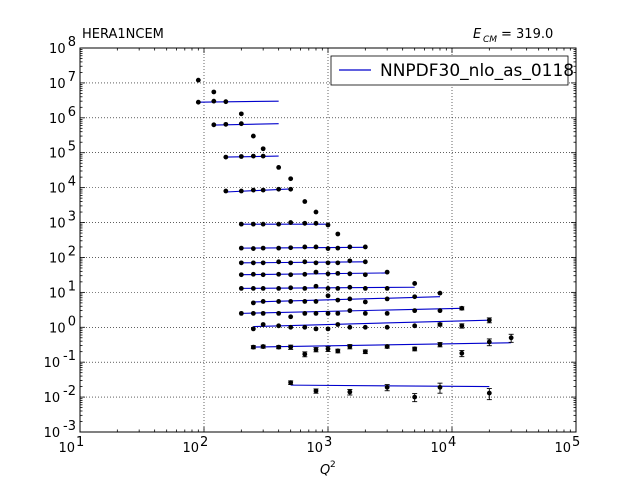  What do you see at coordinates (71, 445) in the screenshot?
I see `x-tick-label: 10 1` at bounding box center [71, 445].